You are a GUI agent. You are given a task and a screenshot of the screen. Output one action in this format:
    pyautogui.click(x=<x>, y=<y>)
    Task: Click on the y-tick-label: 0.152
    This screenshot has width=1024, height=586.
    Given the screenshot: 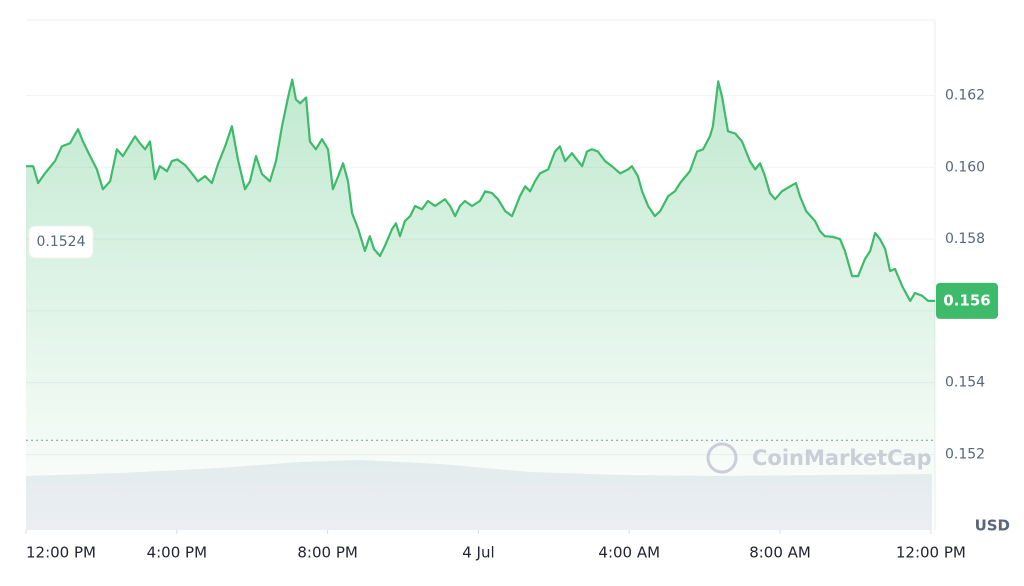 What is the action you would take?
    pyautogui.click(x=965, y=455)
    